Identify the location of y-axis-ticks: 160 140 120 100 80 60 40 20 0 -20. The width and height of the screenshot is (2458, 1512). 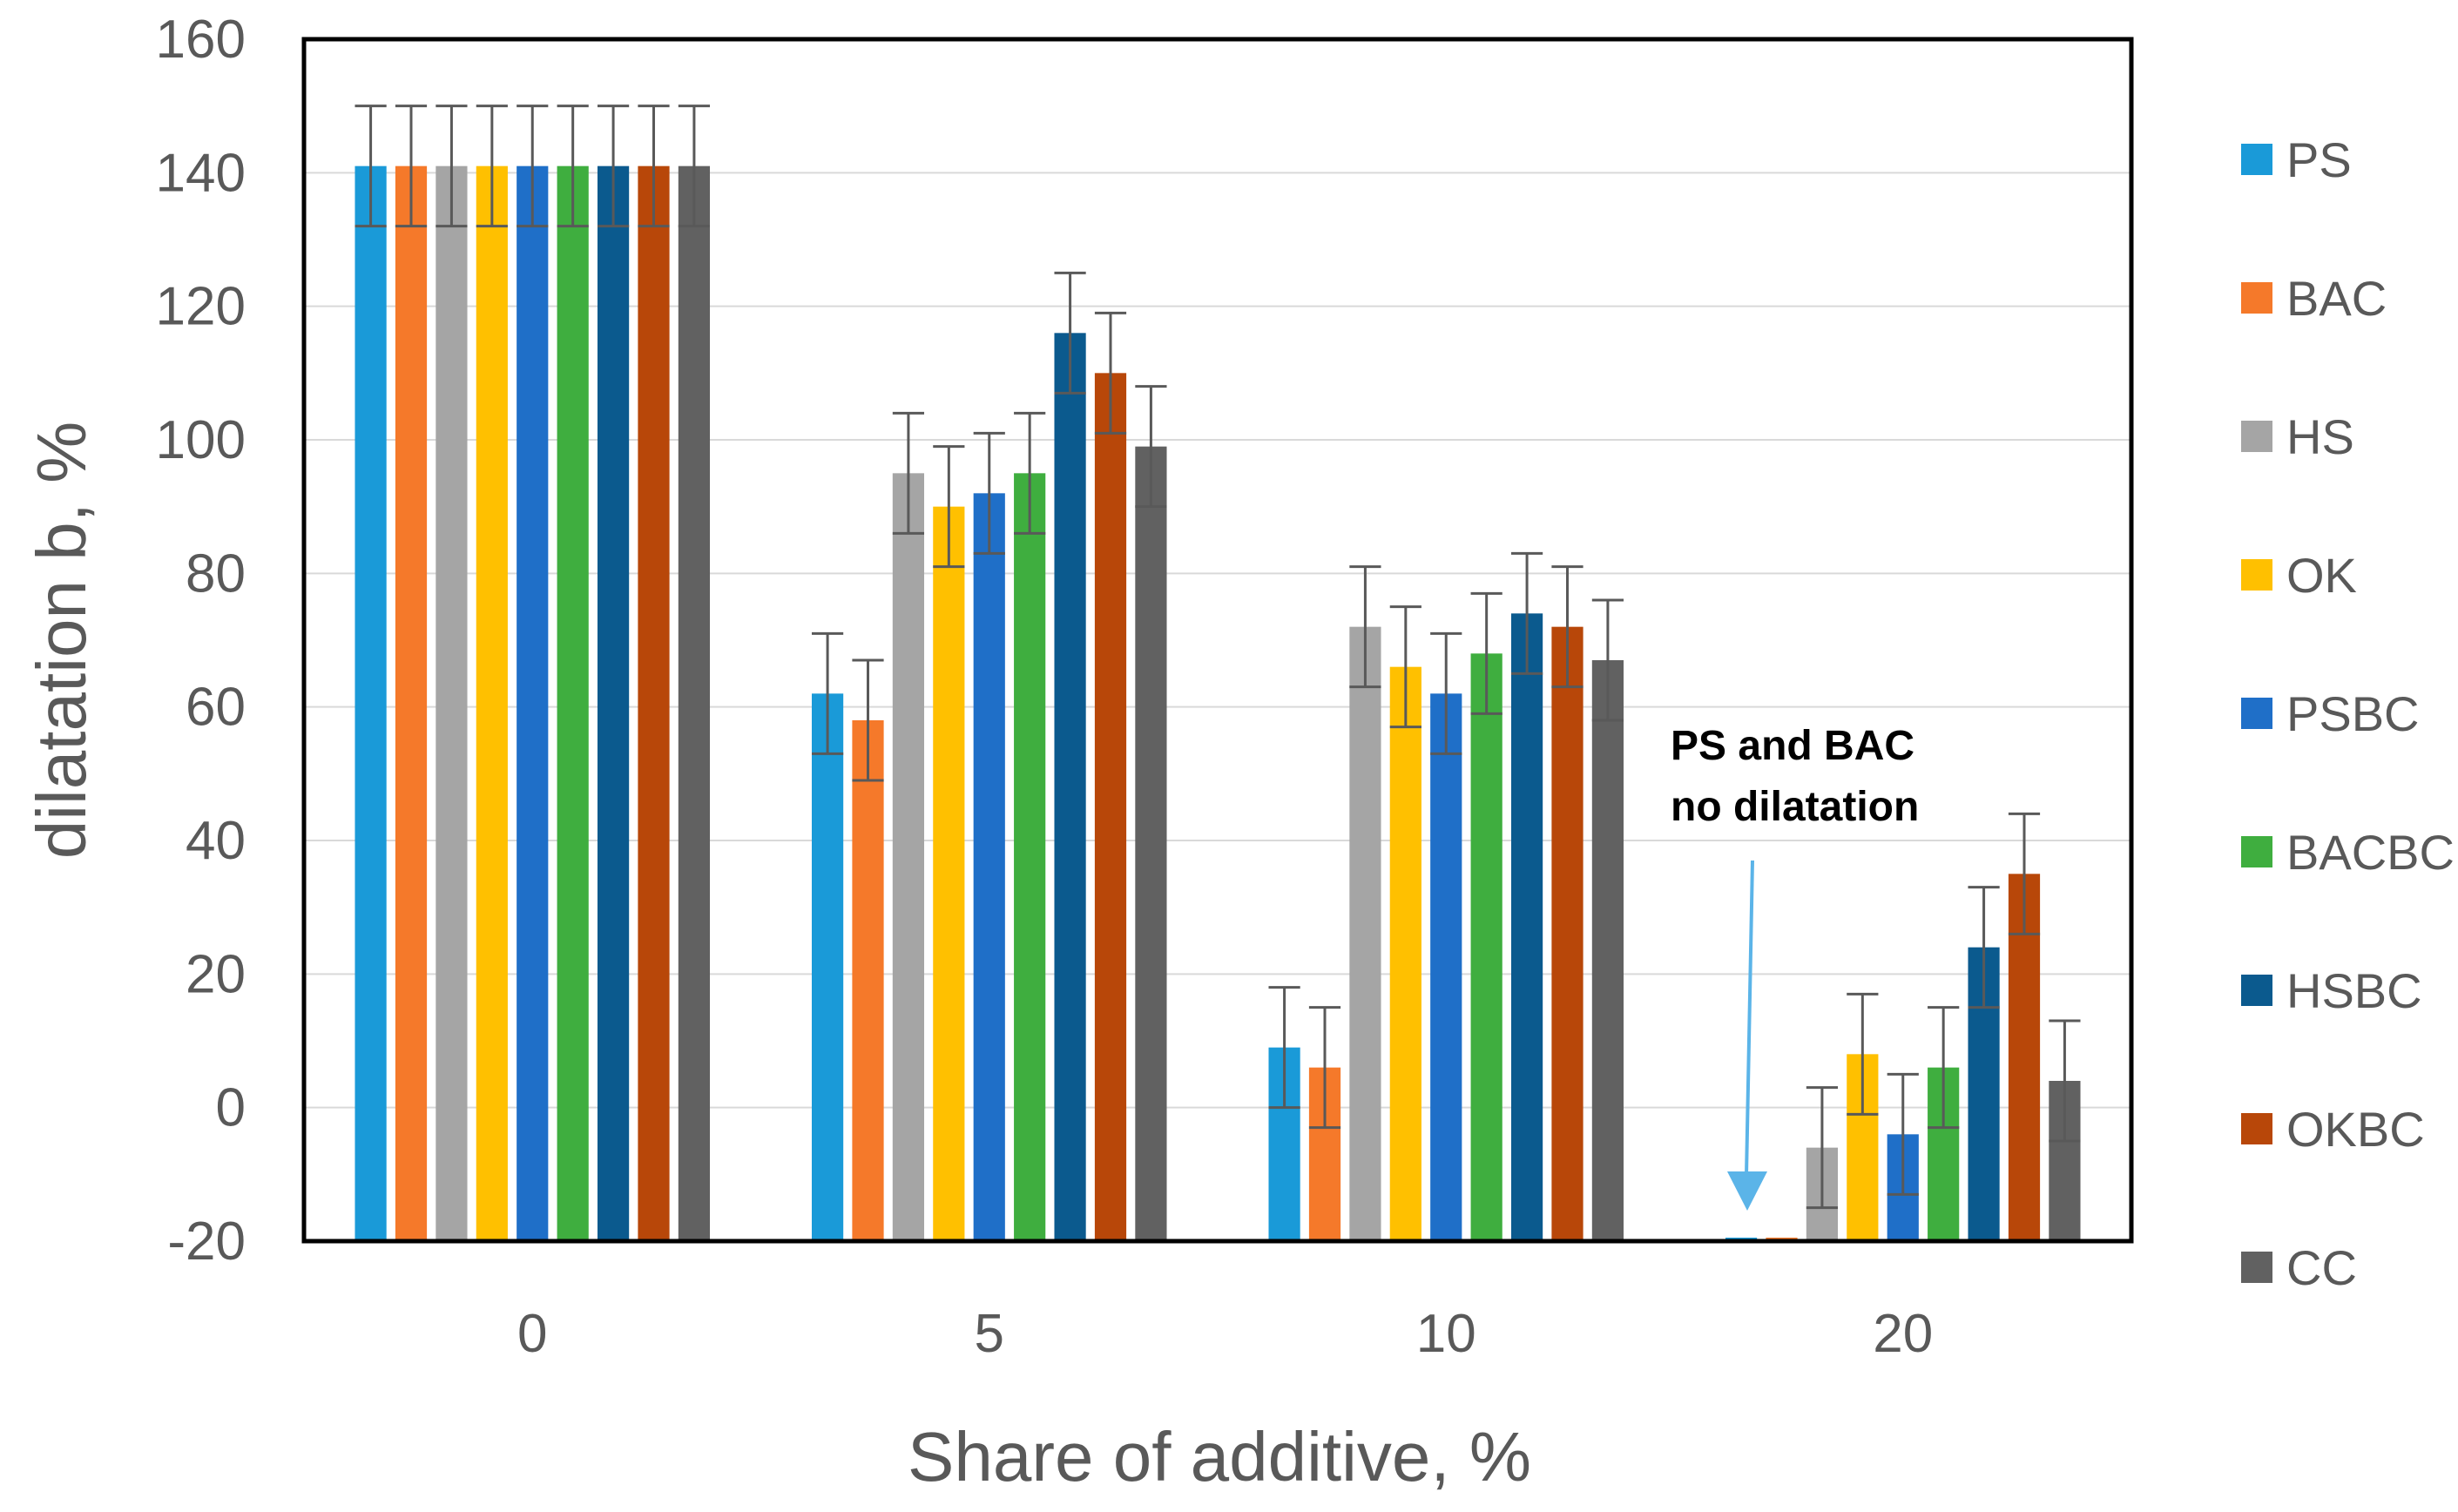
(201, 641).